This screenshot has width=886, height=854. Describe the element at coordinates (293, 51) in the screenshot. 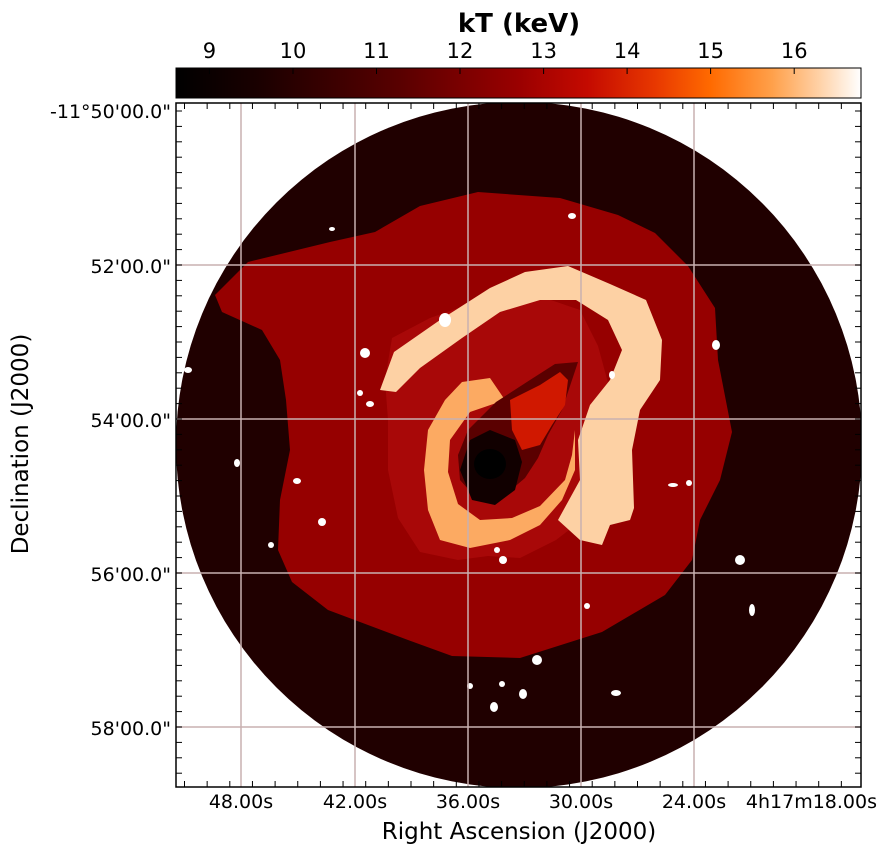

I see `colorbar-tick-label: 10` at that location.